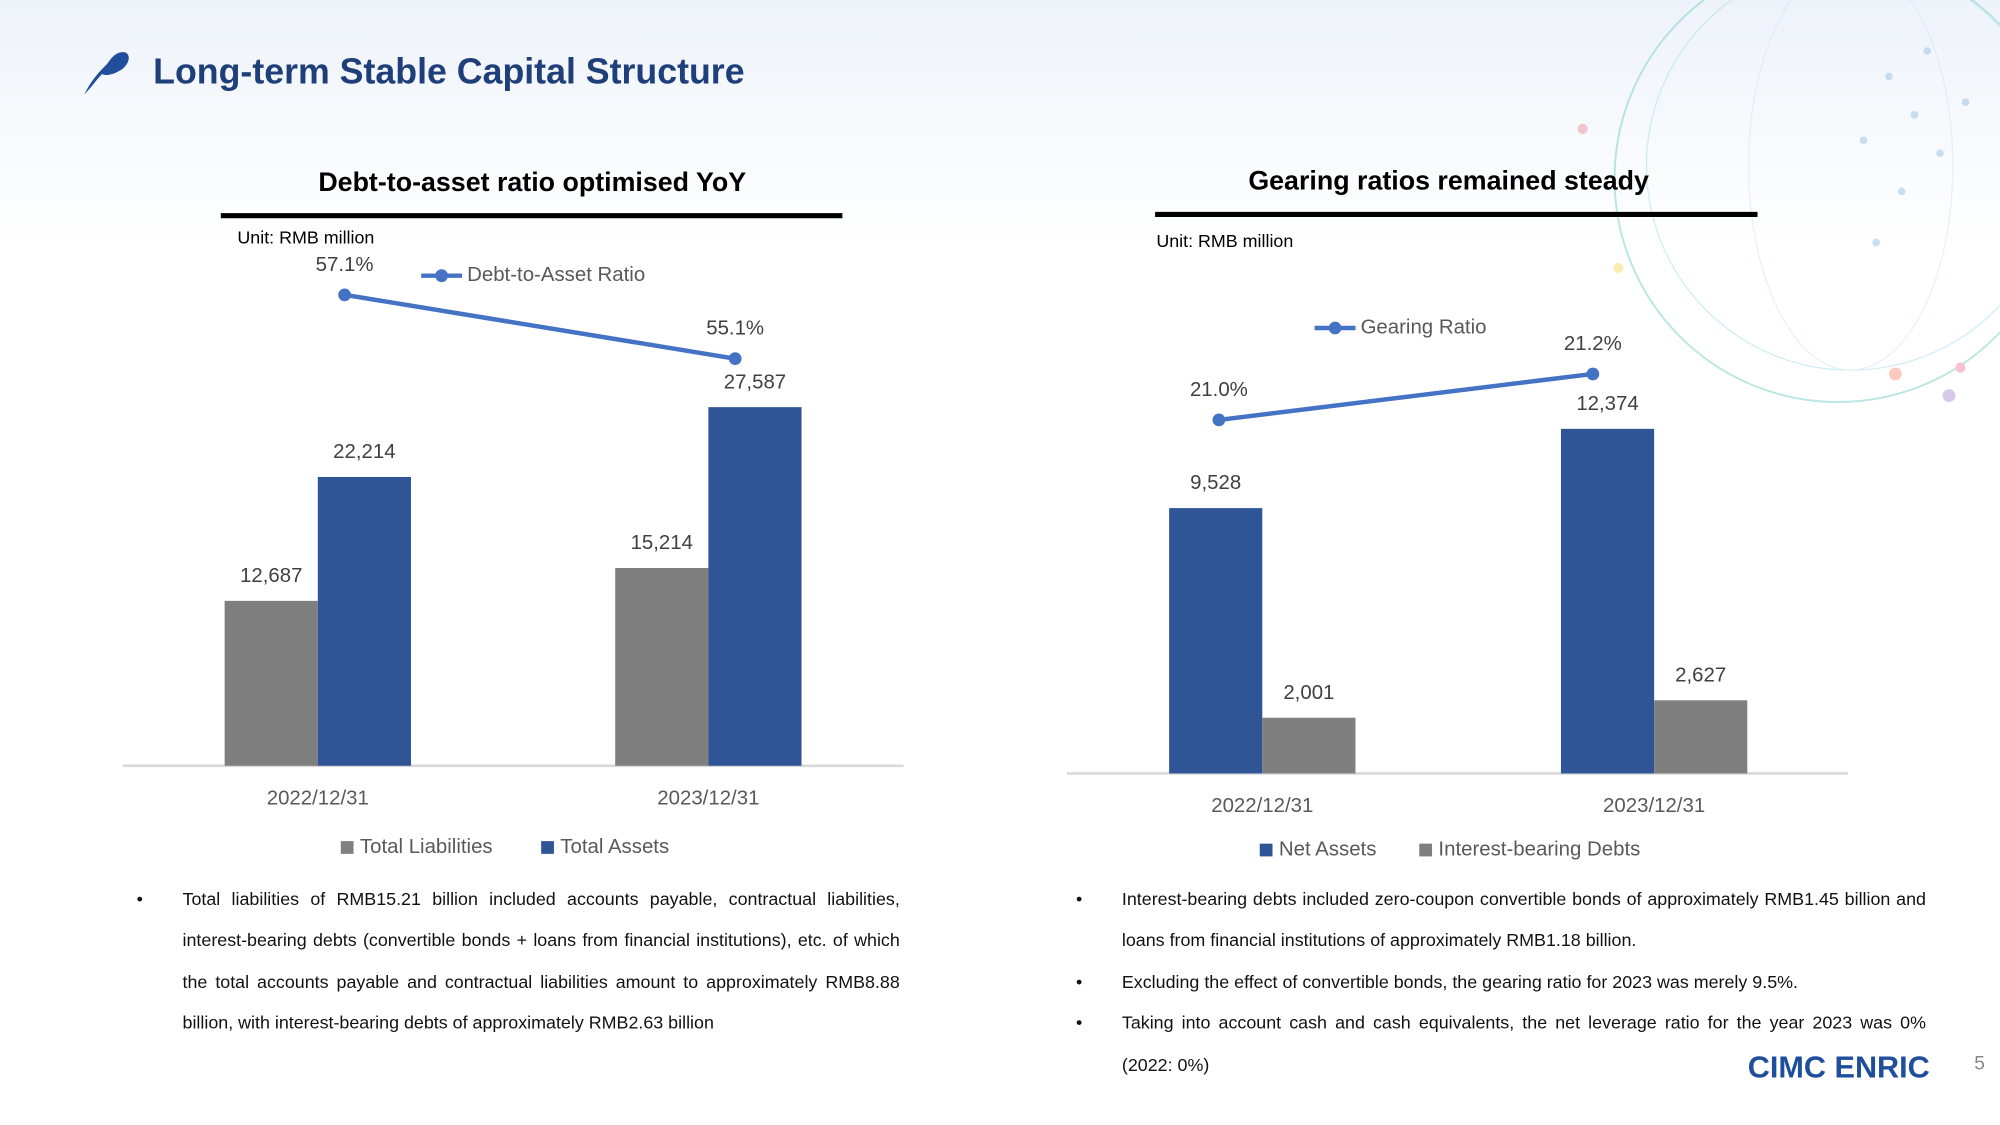 This screenshot has width=2000, height=1125. Describe the element at coordinates (426, 847) in the screenshot. I see `legend-label: Total Liabilities` at that location.